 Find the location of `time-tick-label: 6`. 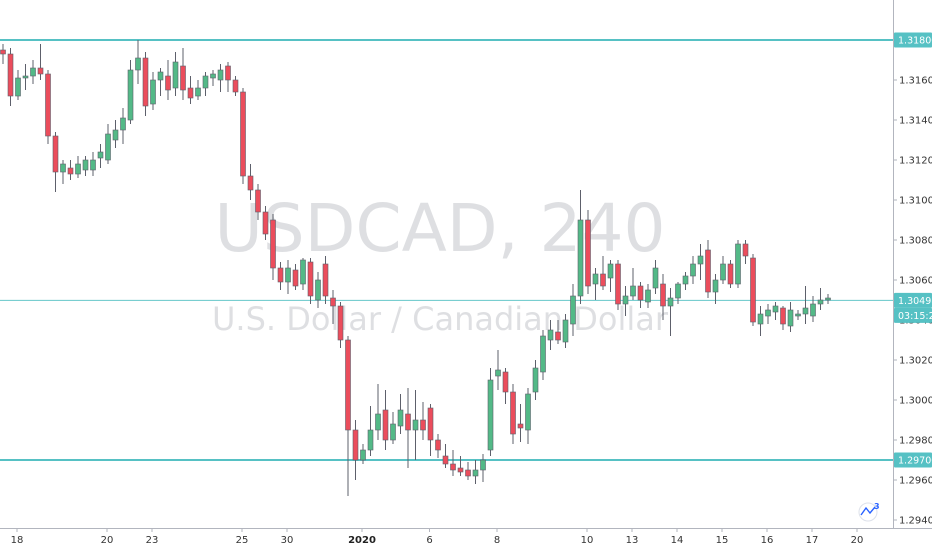

time-tick-label: 6 is located at coordinates (429, 540).